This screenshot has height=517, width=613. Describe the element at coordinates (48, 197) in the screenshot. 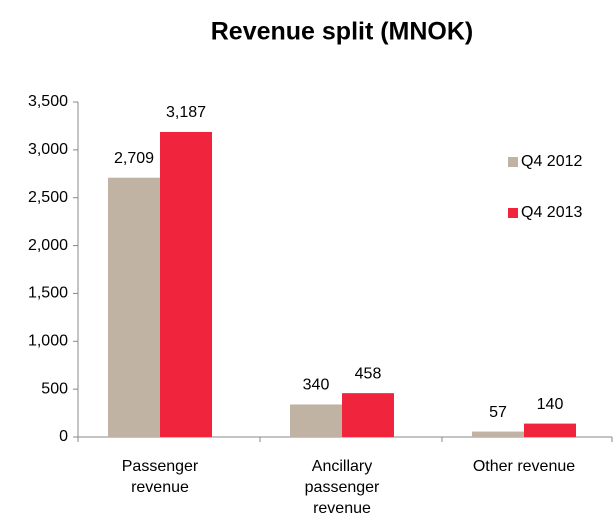

I see `y-tick-label: 2,500` at that location.